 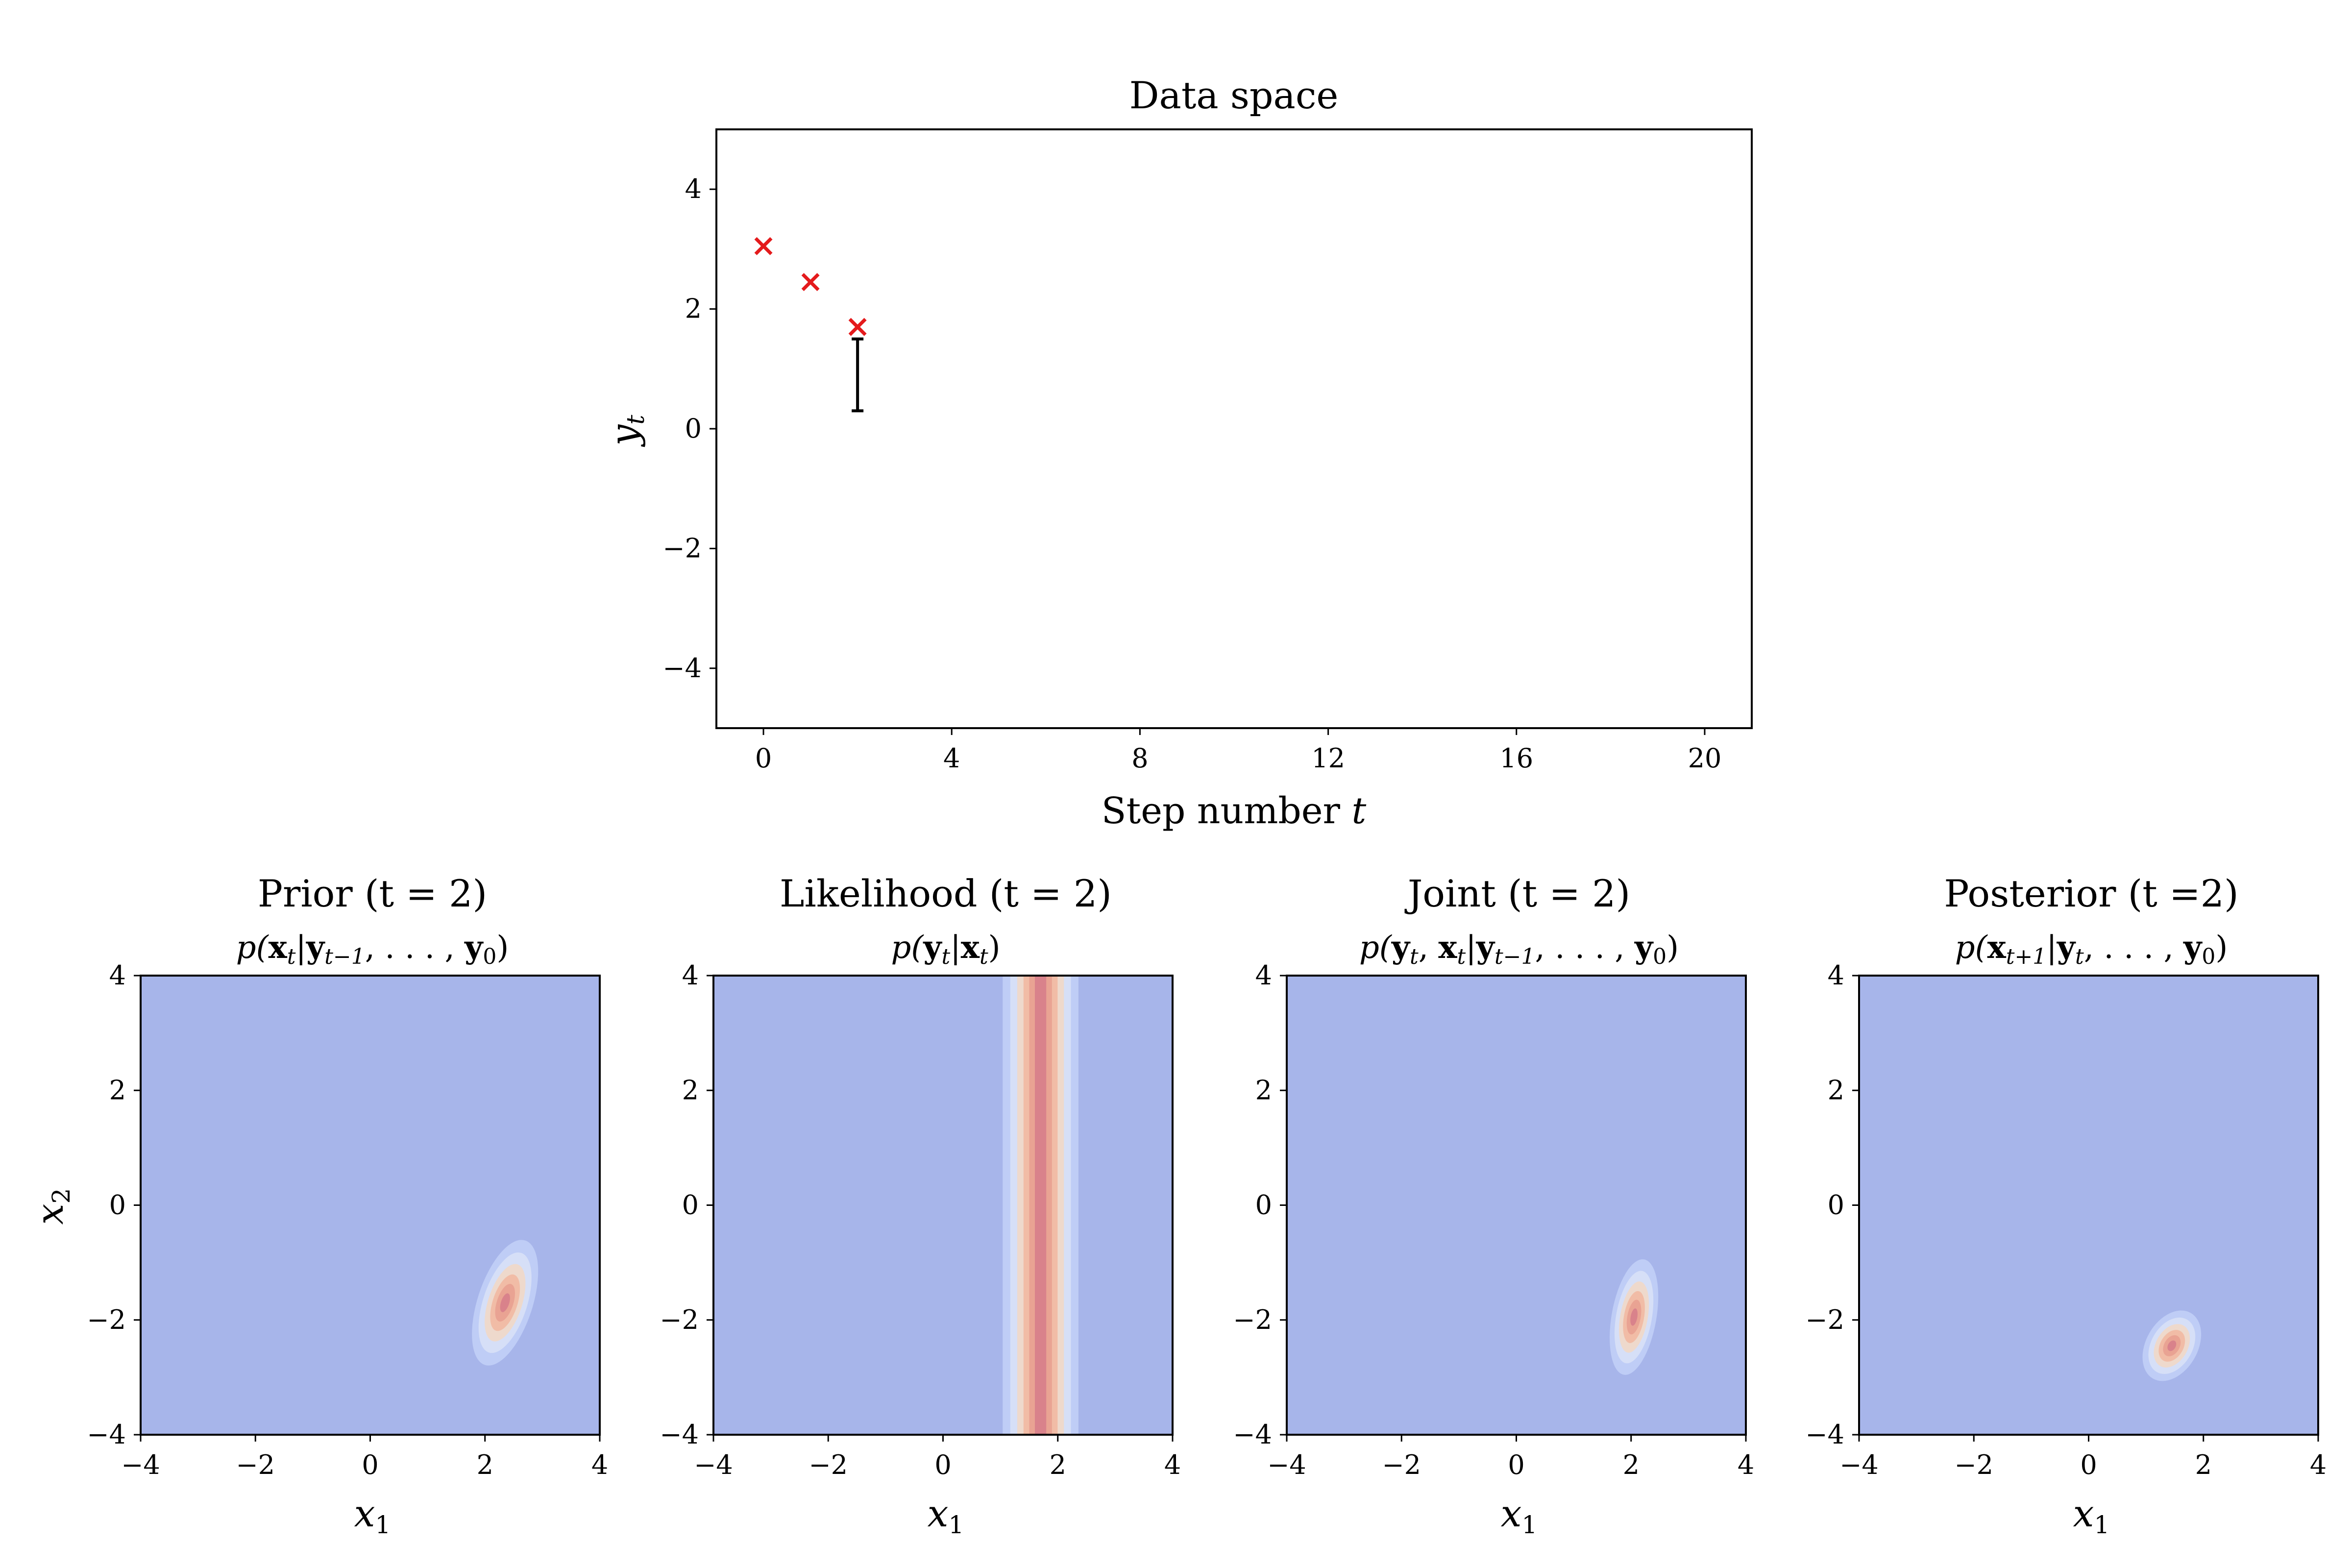 I want to click on posterior-plot-area: −4−4 −2 −2 0 0 2 2 4 4, so click(x=2066, y=1220).